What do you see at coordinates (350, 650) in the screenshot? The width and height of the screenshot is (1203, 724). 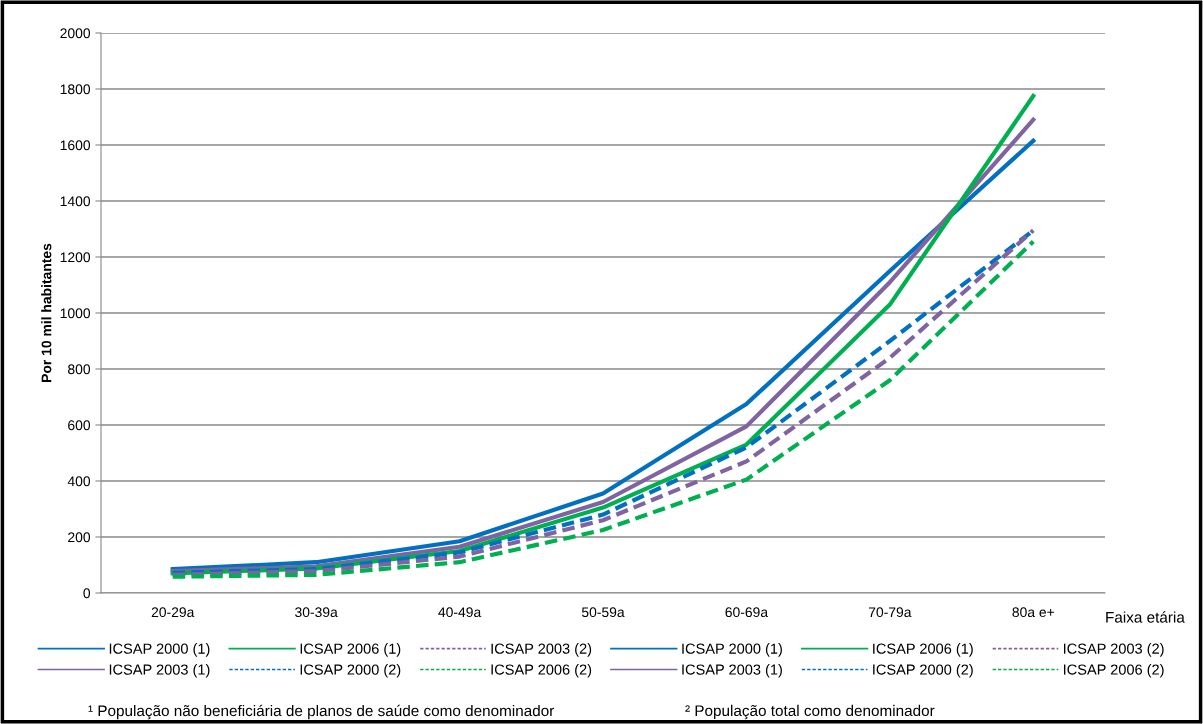 I see `legend-label: ICSAP 2006 (1)` at bounding box center [350, 650].